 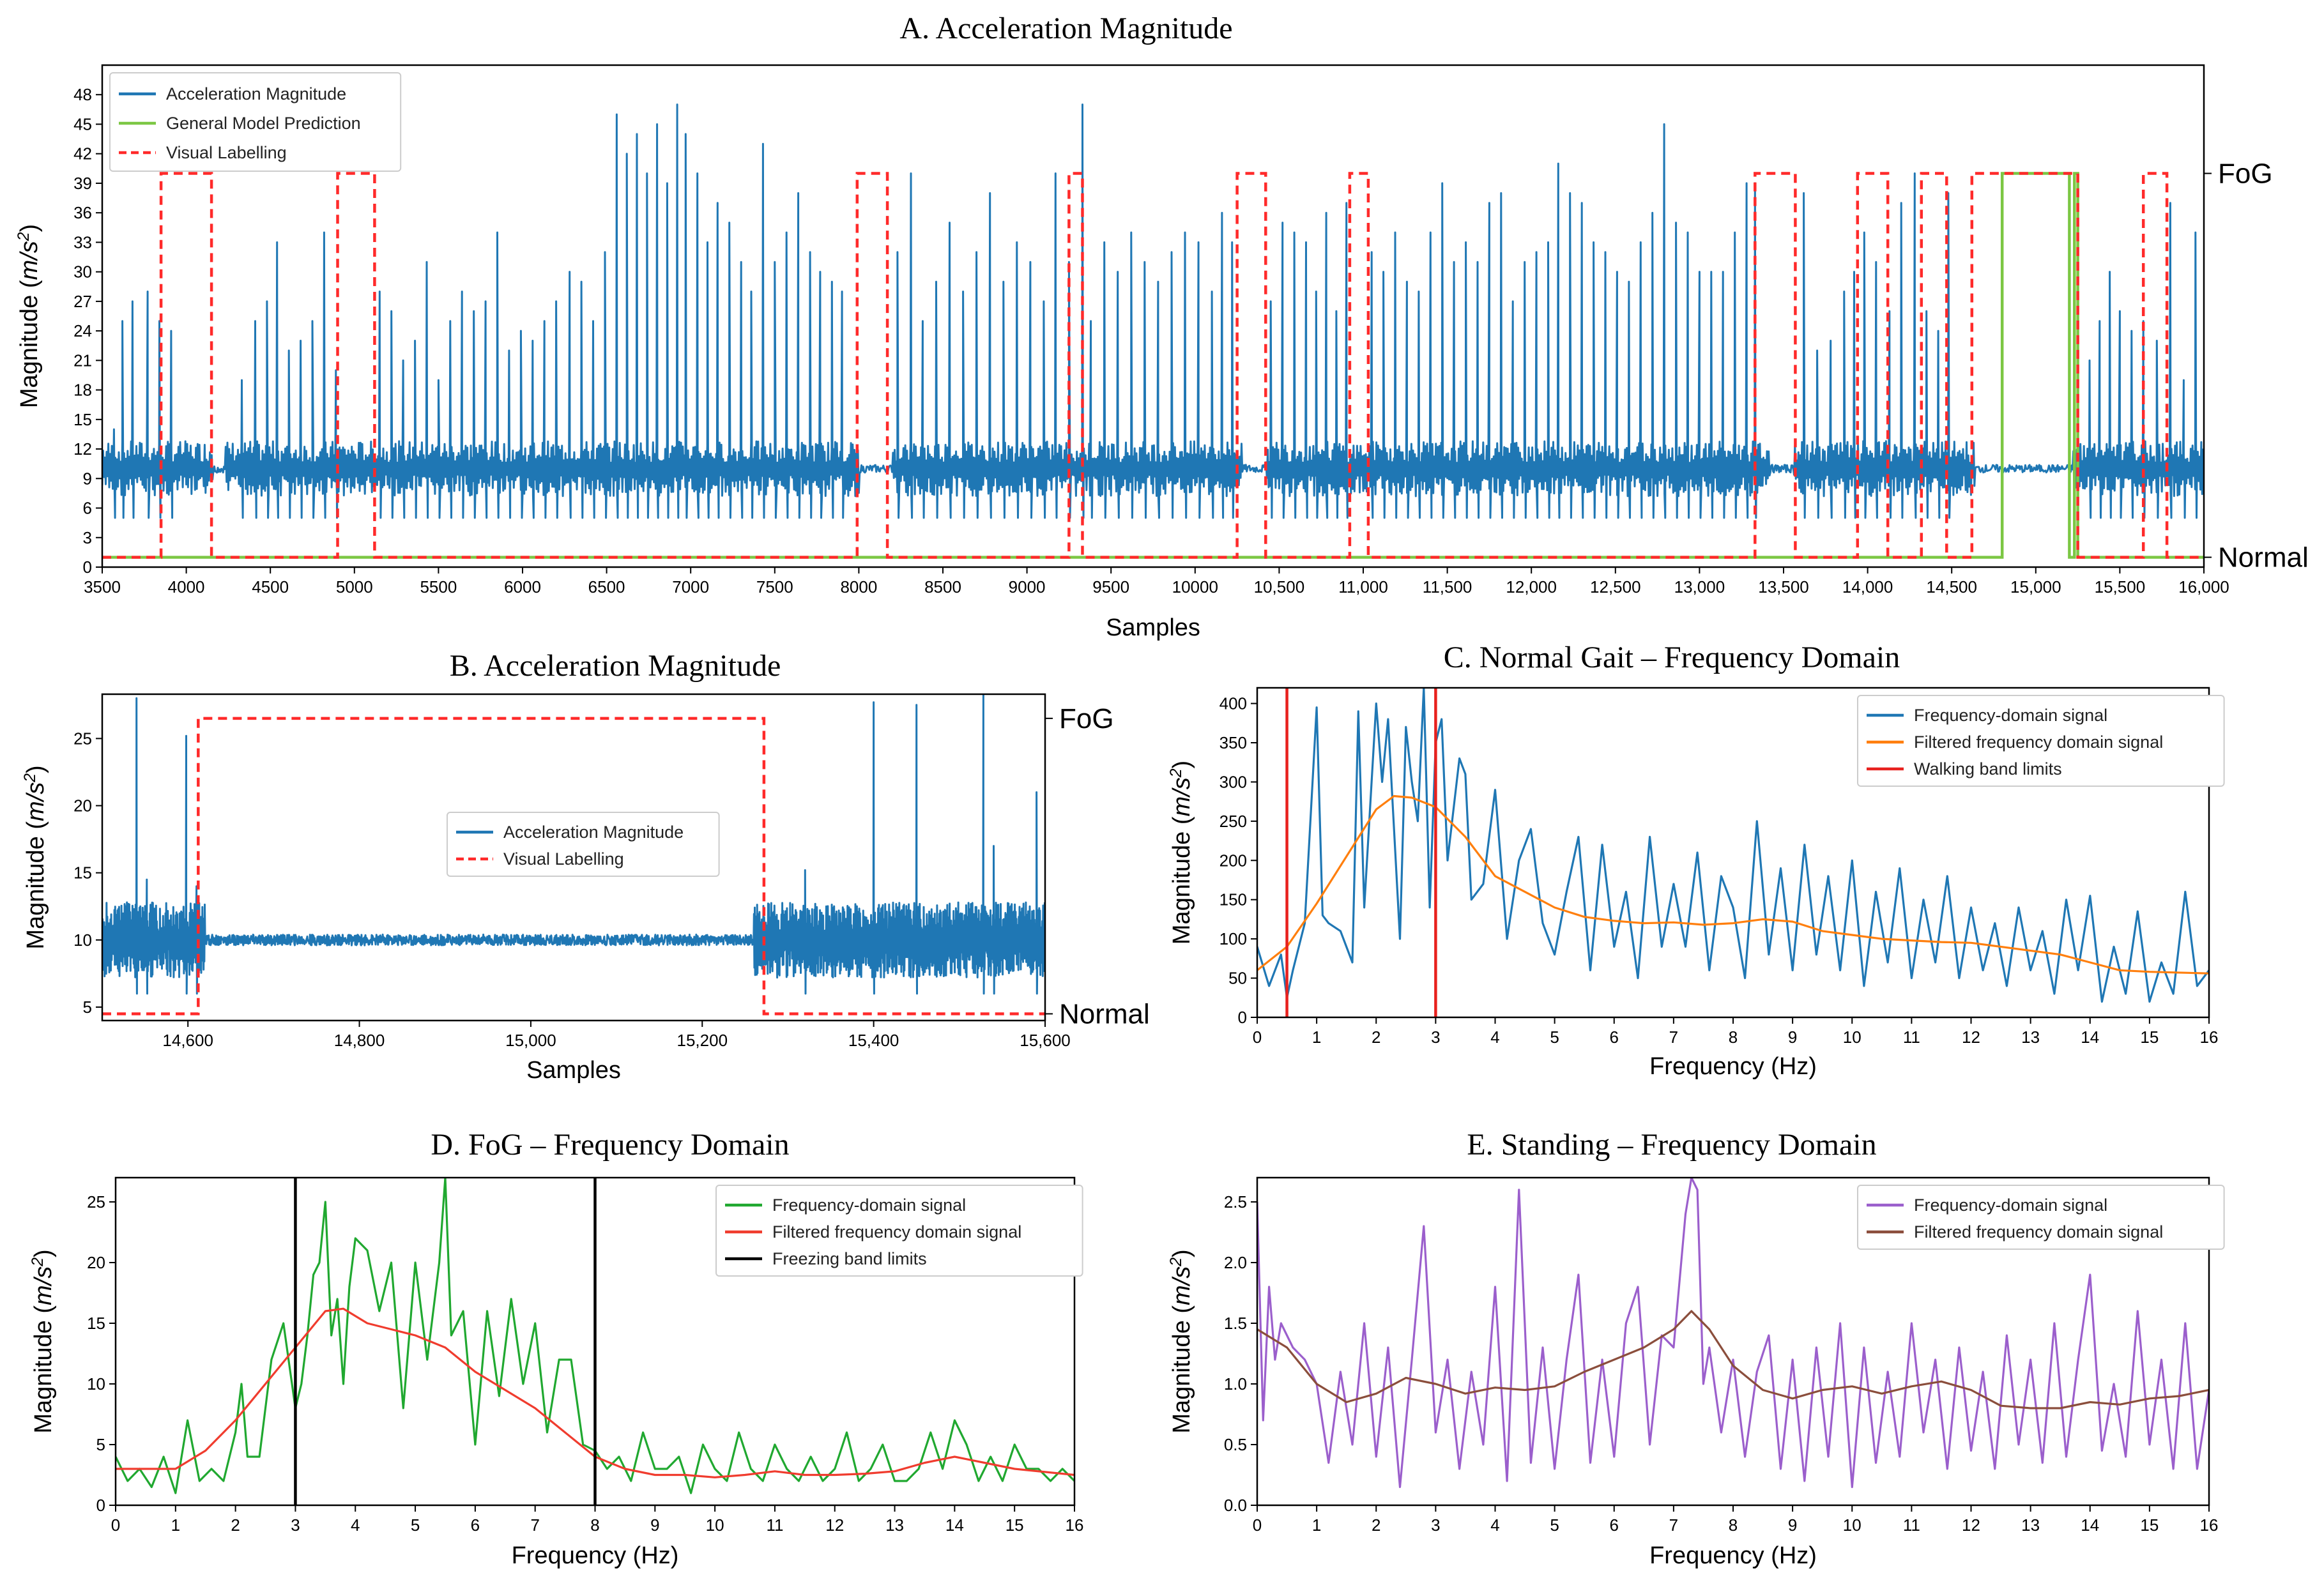 I want to click on x-tick-label: 13,500, so click(x=1783, y=586).